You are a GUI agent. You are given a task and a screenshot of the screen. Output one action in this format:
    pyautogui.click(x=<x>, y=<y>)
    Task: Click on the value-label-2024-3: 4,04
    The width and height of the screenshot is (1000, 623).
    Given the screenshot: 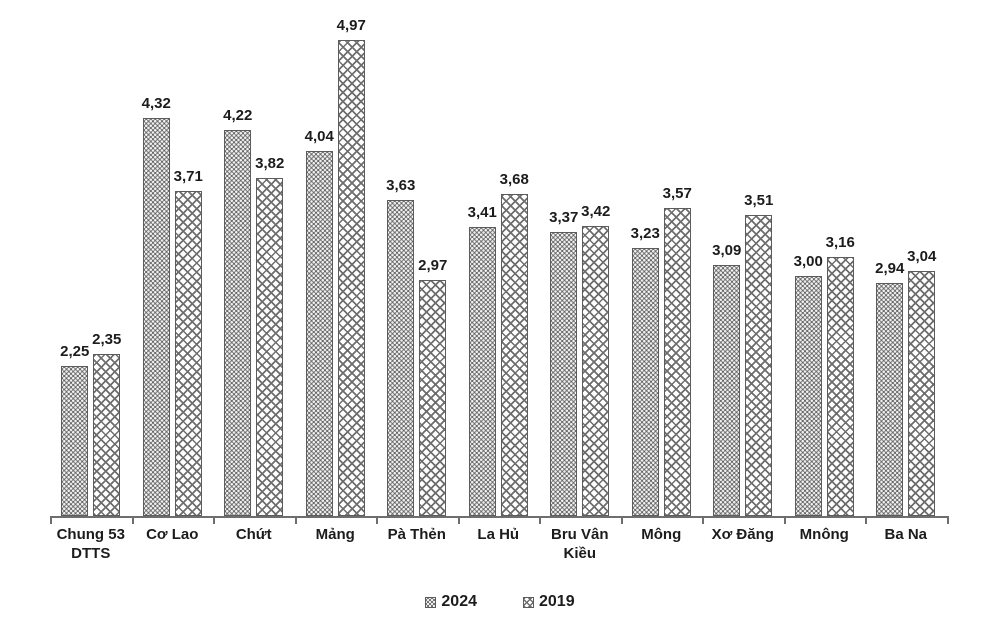 What is the action you would take?
    pyautogui.click(x=319, y=136)
    